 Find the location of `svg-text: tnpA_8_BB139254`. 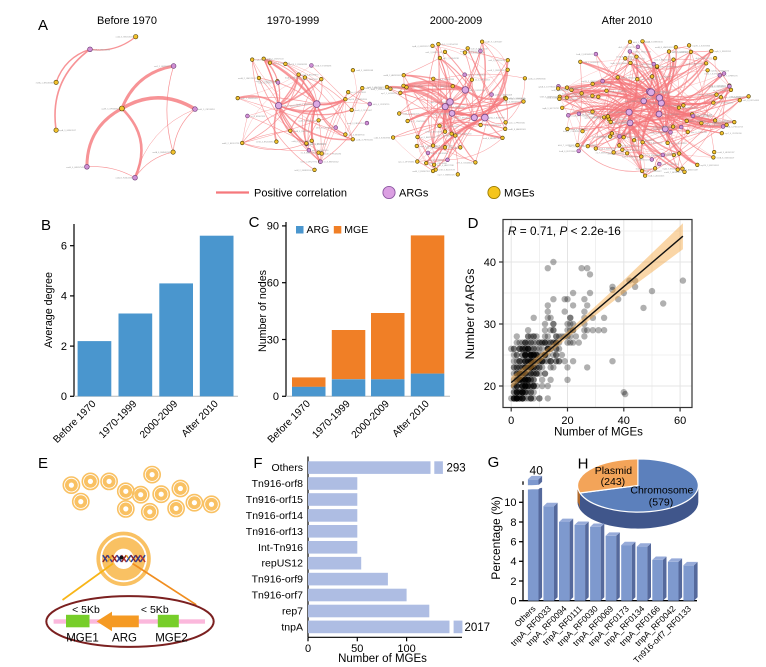

svg-text: tnpA_8_BB139254 is located at coordinates (264, 60).